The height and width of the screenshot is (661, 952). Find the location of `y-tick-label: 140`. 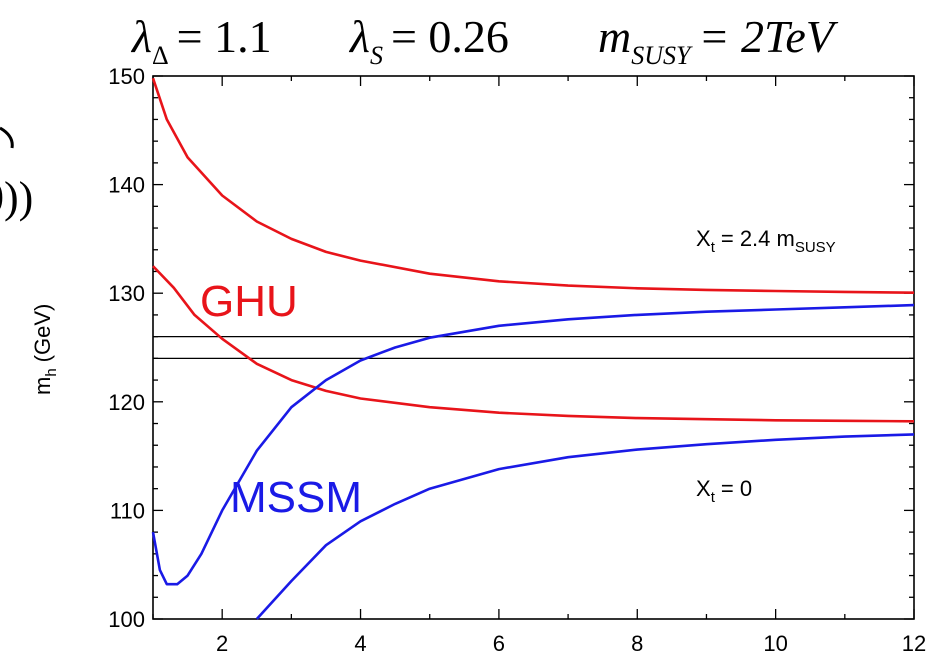

y-tick-label: 140 is located at coordinates (126, 185).